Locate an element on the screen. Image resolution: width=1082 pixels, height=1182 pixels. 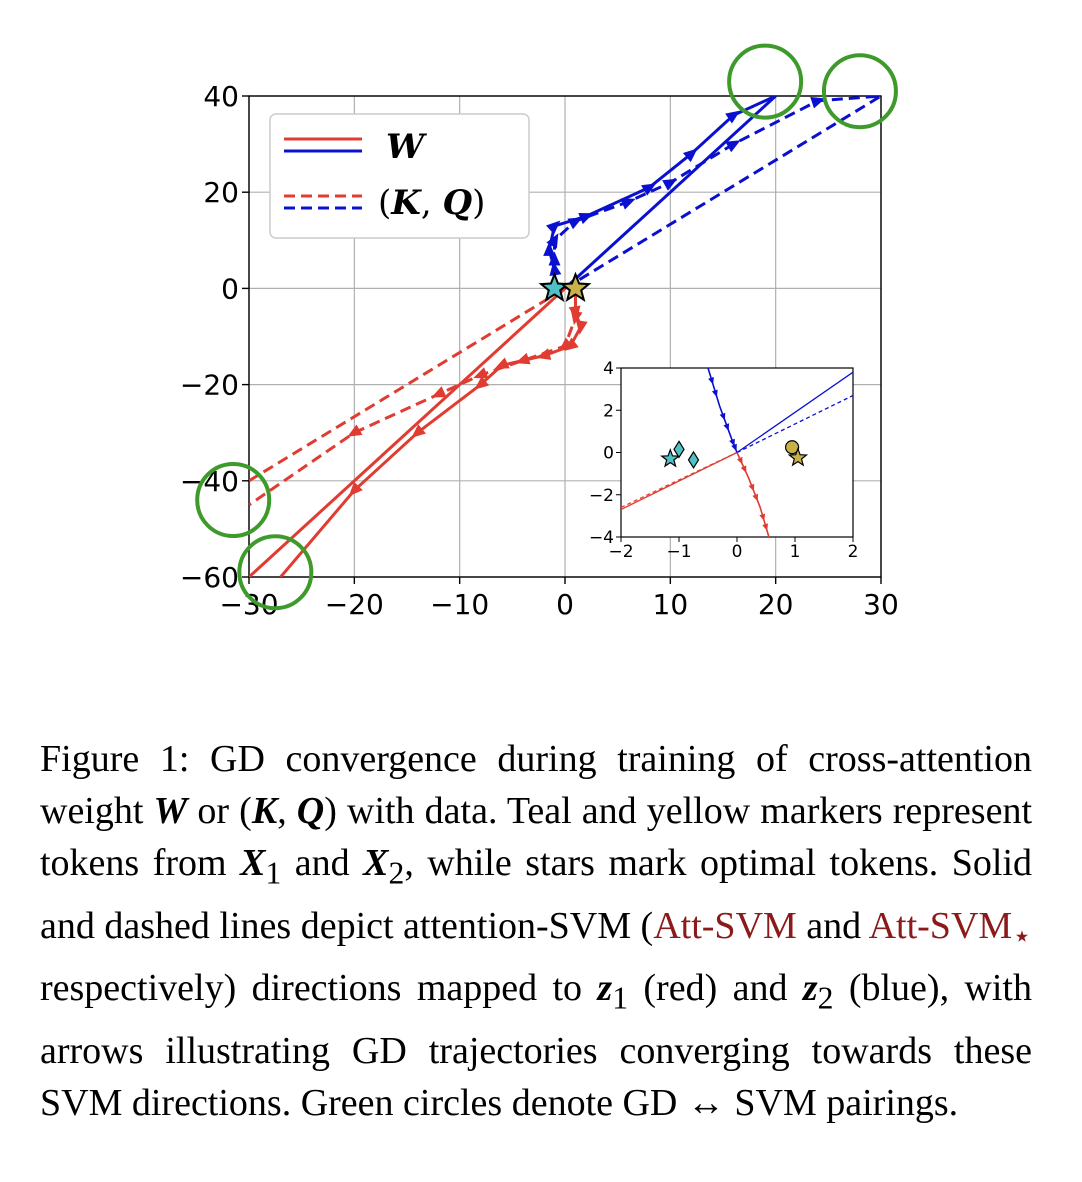
inset-x-tick-label: −1 is located at coordinates (678, 552).